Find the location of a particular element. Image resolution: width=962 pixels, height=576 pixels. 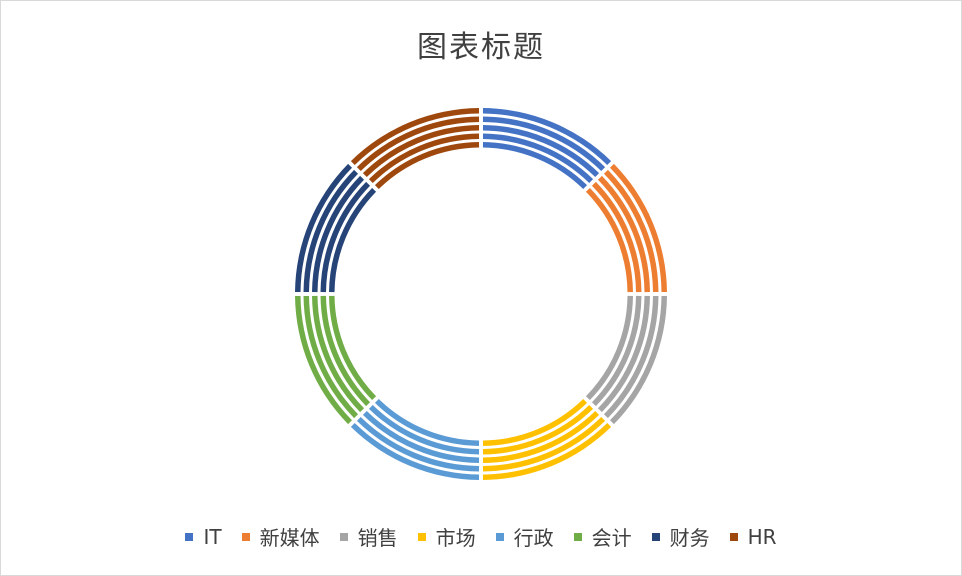

legend-item: 会计 is located at coordinates (602, 536).